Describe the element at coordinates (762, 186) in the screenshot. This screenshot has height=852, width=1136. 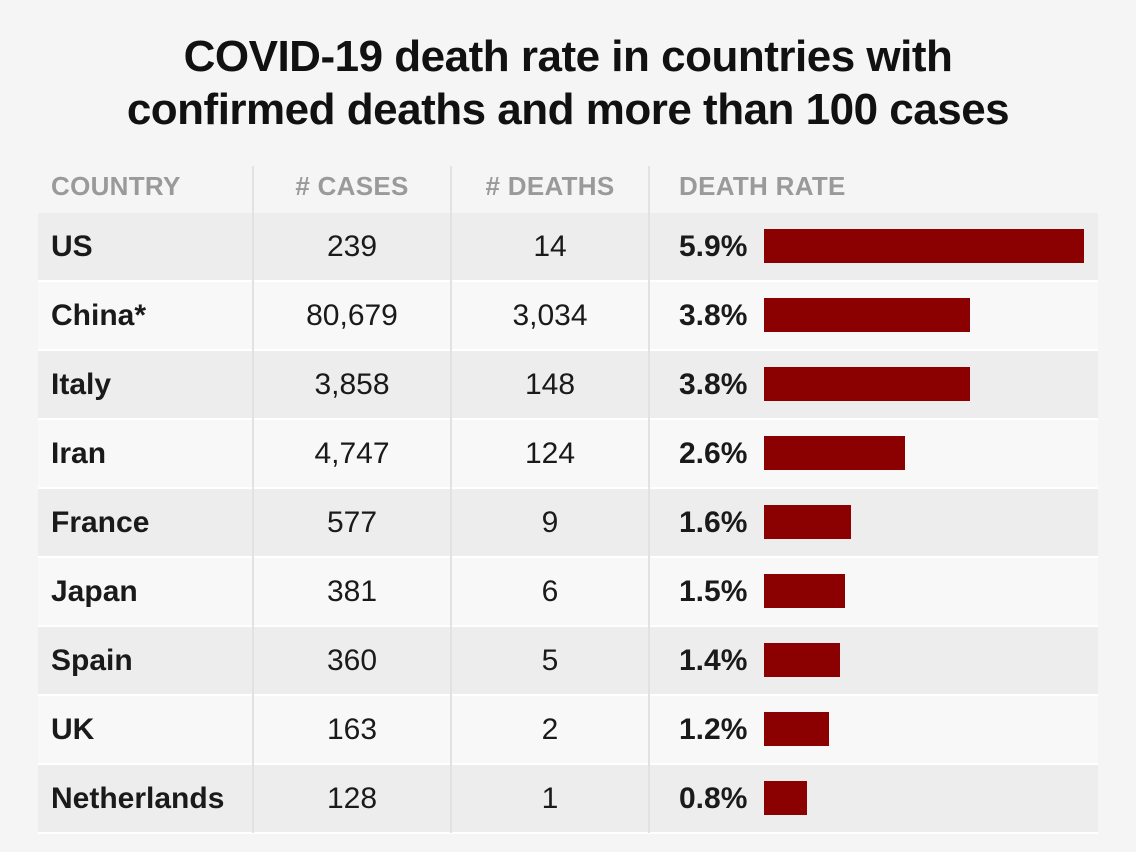
I see `header-death-rate: DEATH RATE` at that location.